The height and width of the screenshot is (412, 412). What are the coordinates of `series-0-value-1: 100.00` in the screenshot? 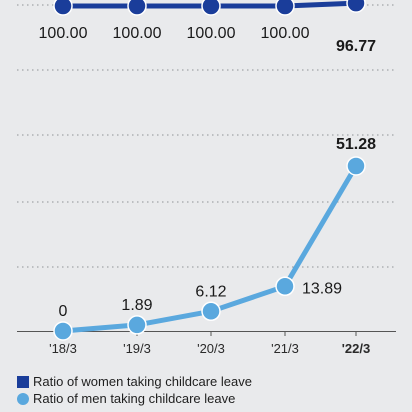 It's located at (137, 33).